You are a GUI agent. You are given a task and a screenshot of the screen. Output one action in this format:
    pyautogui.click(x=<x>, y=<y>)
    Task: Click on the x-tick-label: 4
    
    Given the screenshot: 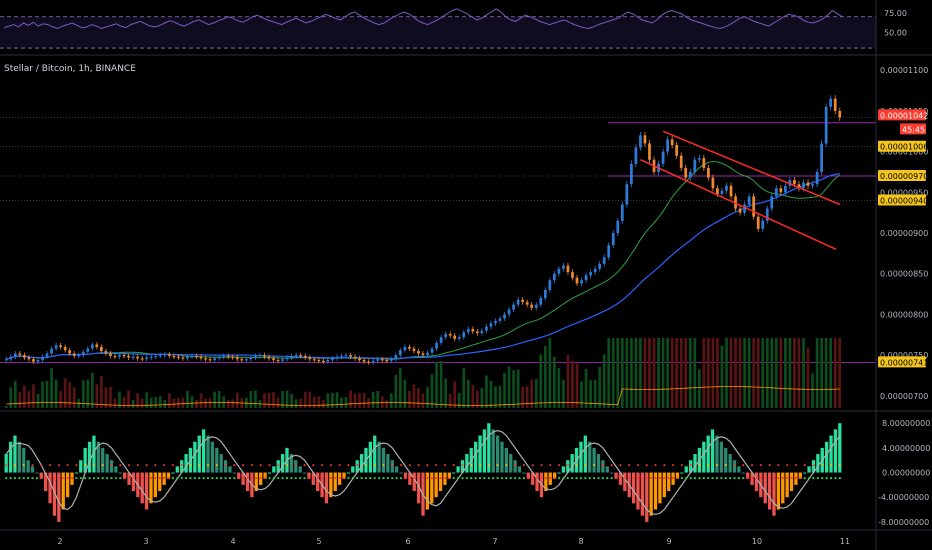 What is the action you would take?
    pyautogui.click(x=232, y=541)
    